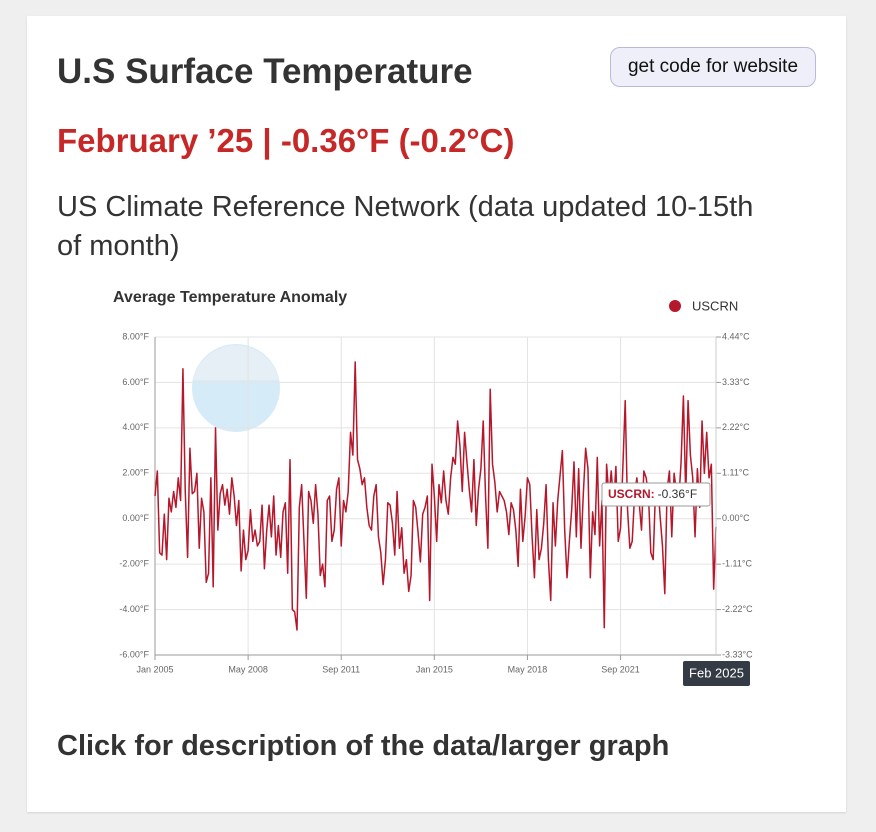 The image size is (876, 832). Describe the element at coordinates (620, 669) in the screenshot. I see `x-tick-label: Sep 2021` at that location.